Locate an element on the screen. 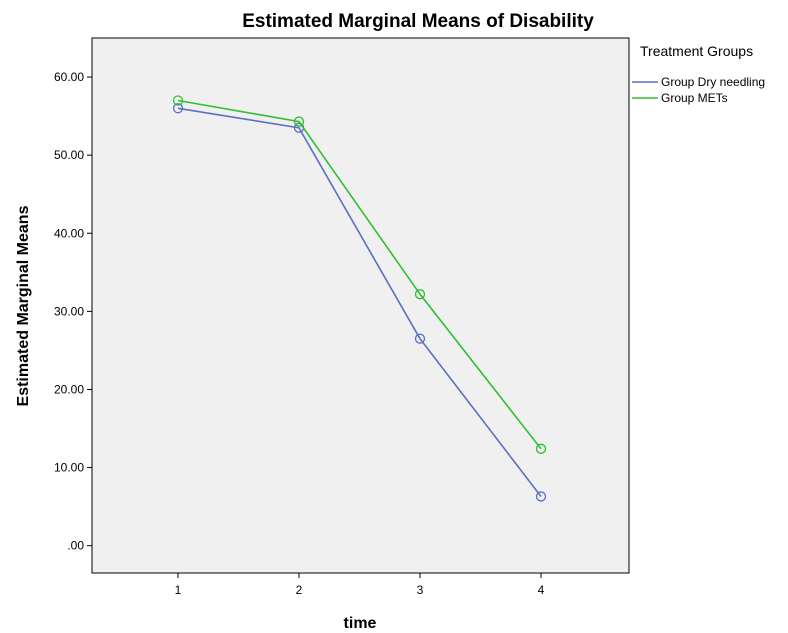 The image size is (788, 633). x-tick-label: 4 is located at coordinates (541, 590).